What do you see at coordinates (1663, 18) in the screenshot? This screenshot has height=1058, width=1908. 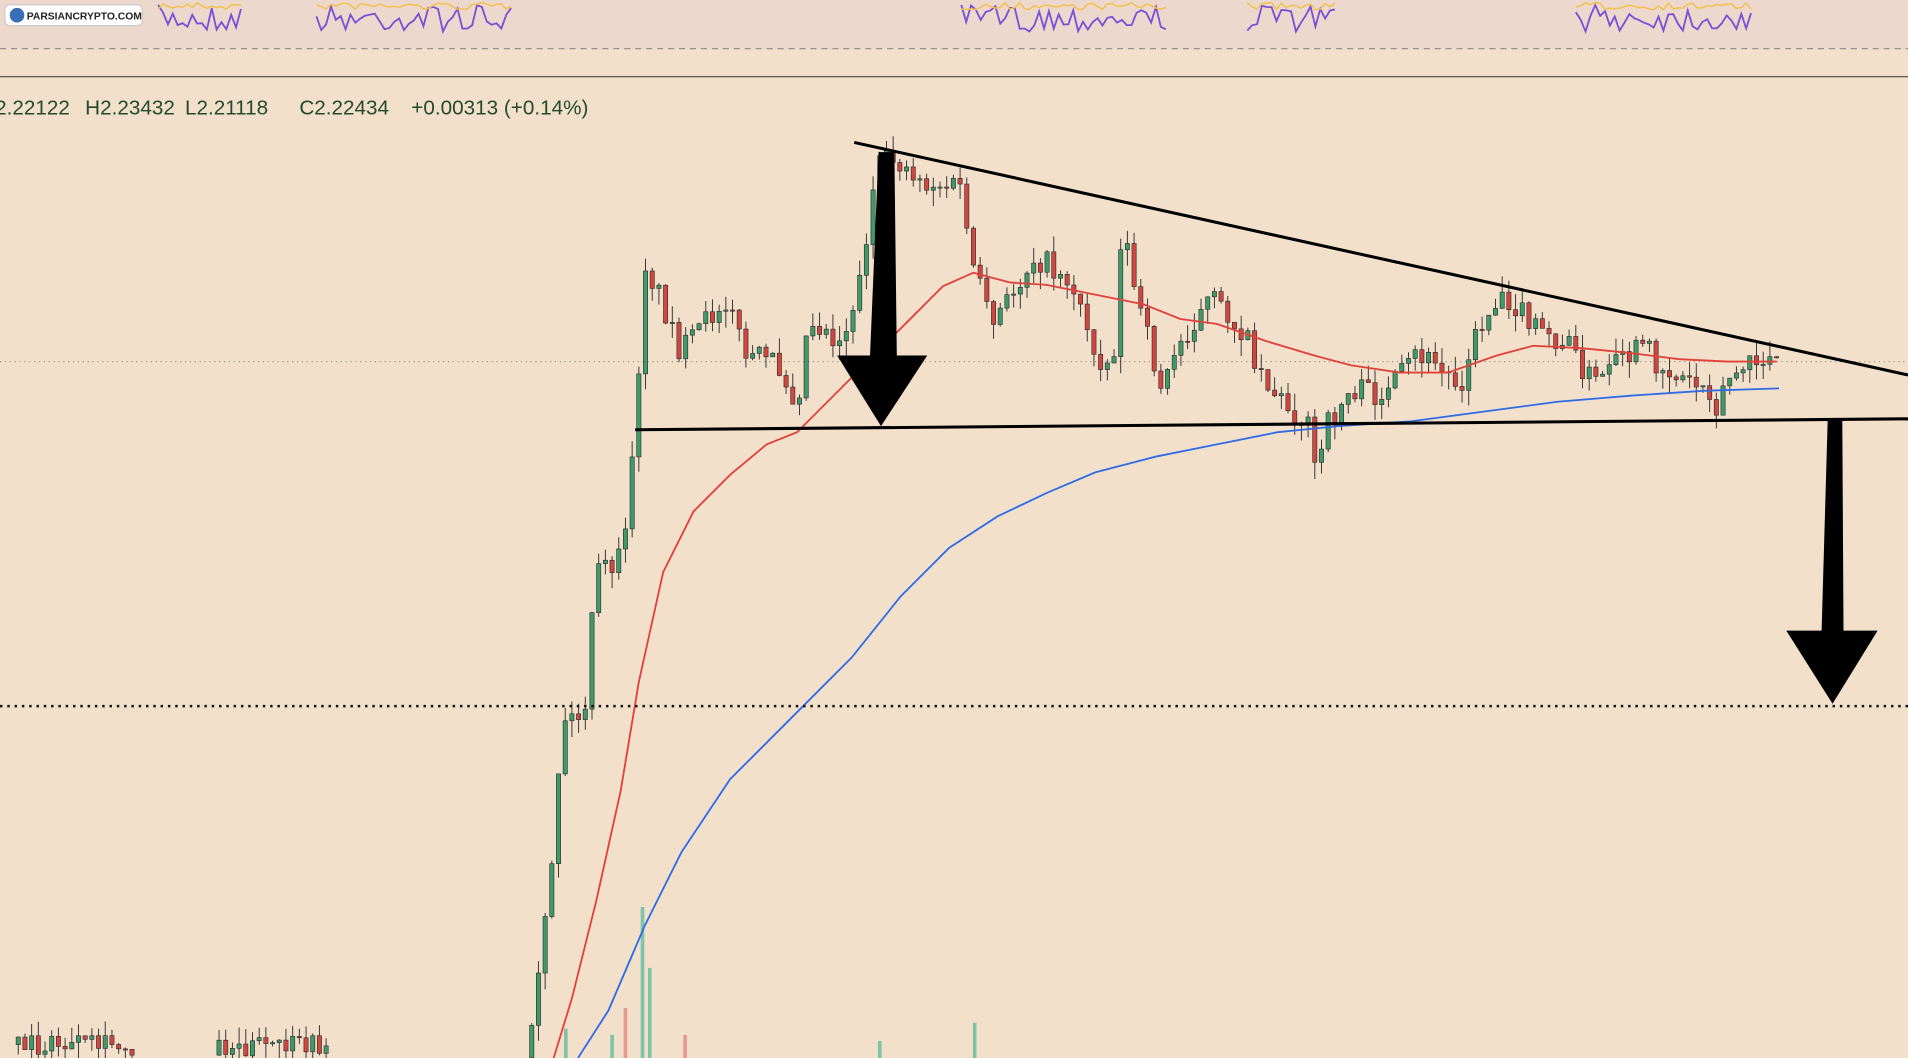 I see `rsi-line` at bounding box center [1663, 18].